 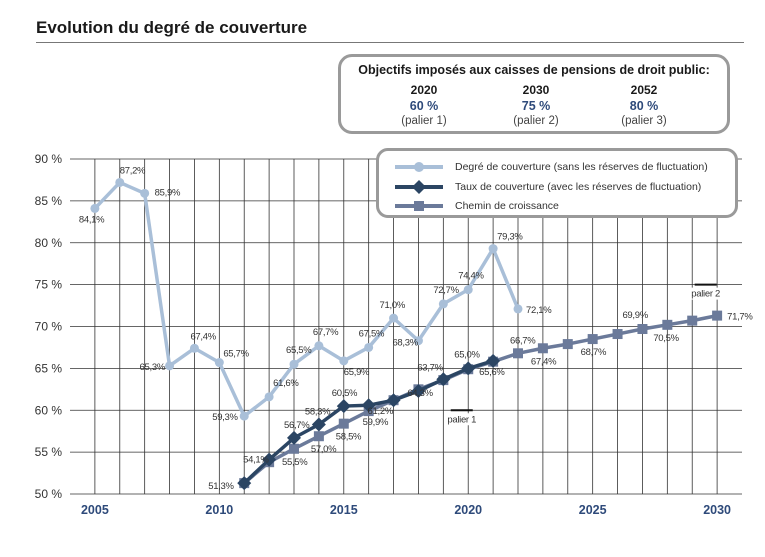 I want to click on data-label-degre: 67,5%, so click(x=372, y=333).